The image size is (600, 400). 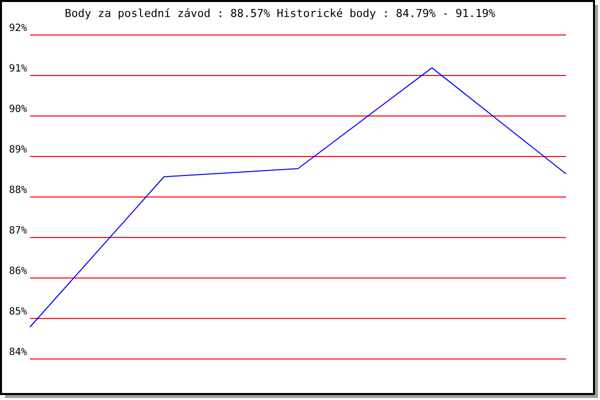 I want to click on chart-title: Body za poslední závod : 88.57% Historické body : 84.79% - 91.19%, so click(x=280, y=13).